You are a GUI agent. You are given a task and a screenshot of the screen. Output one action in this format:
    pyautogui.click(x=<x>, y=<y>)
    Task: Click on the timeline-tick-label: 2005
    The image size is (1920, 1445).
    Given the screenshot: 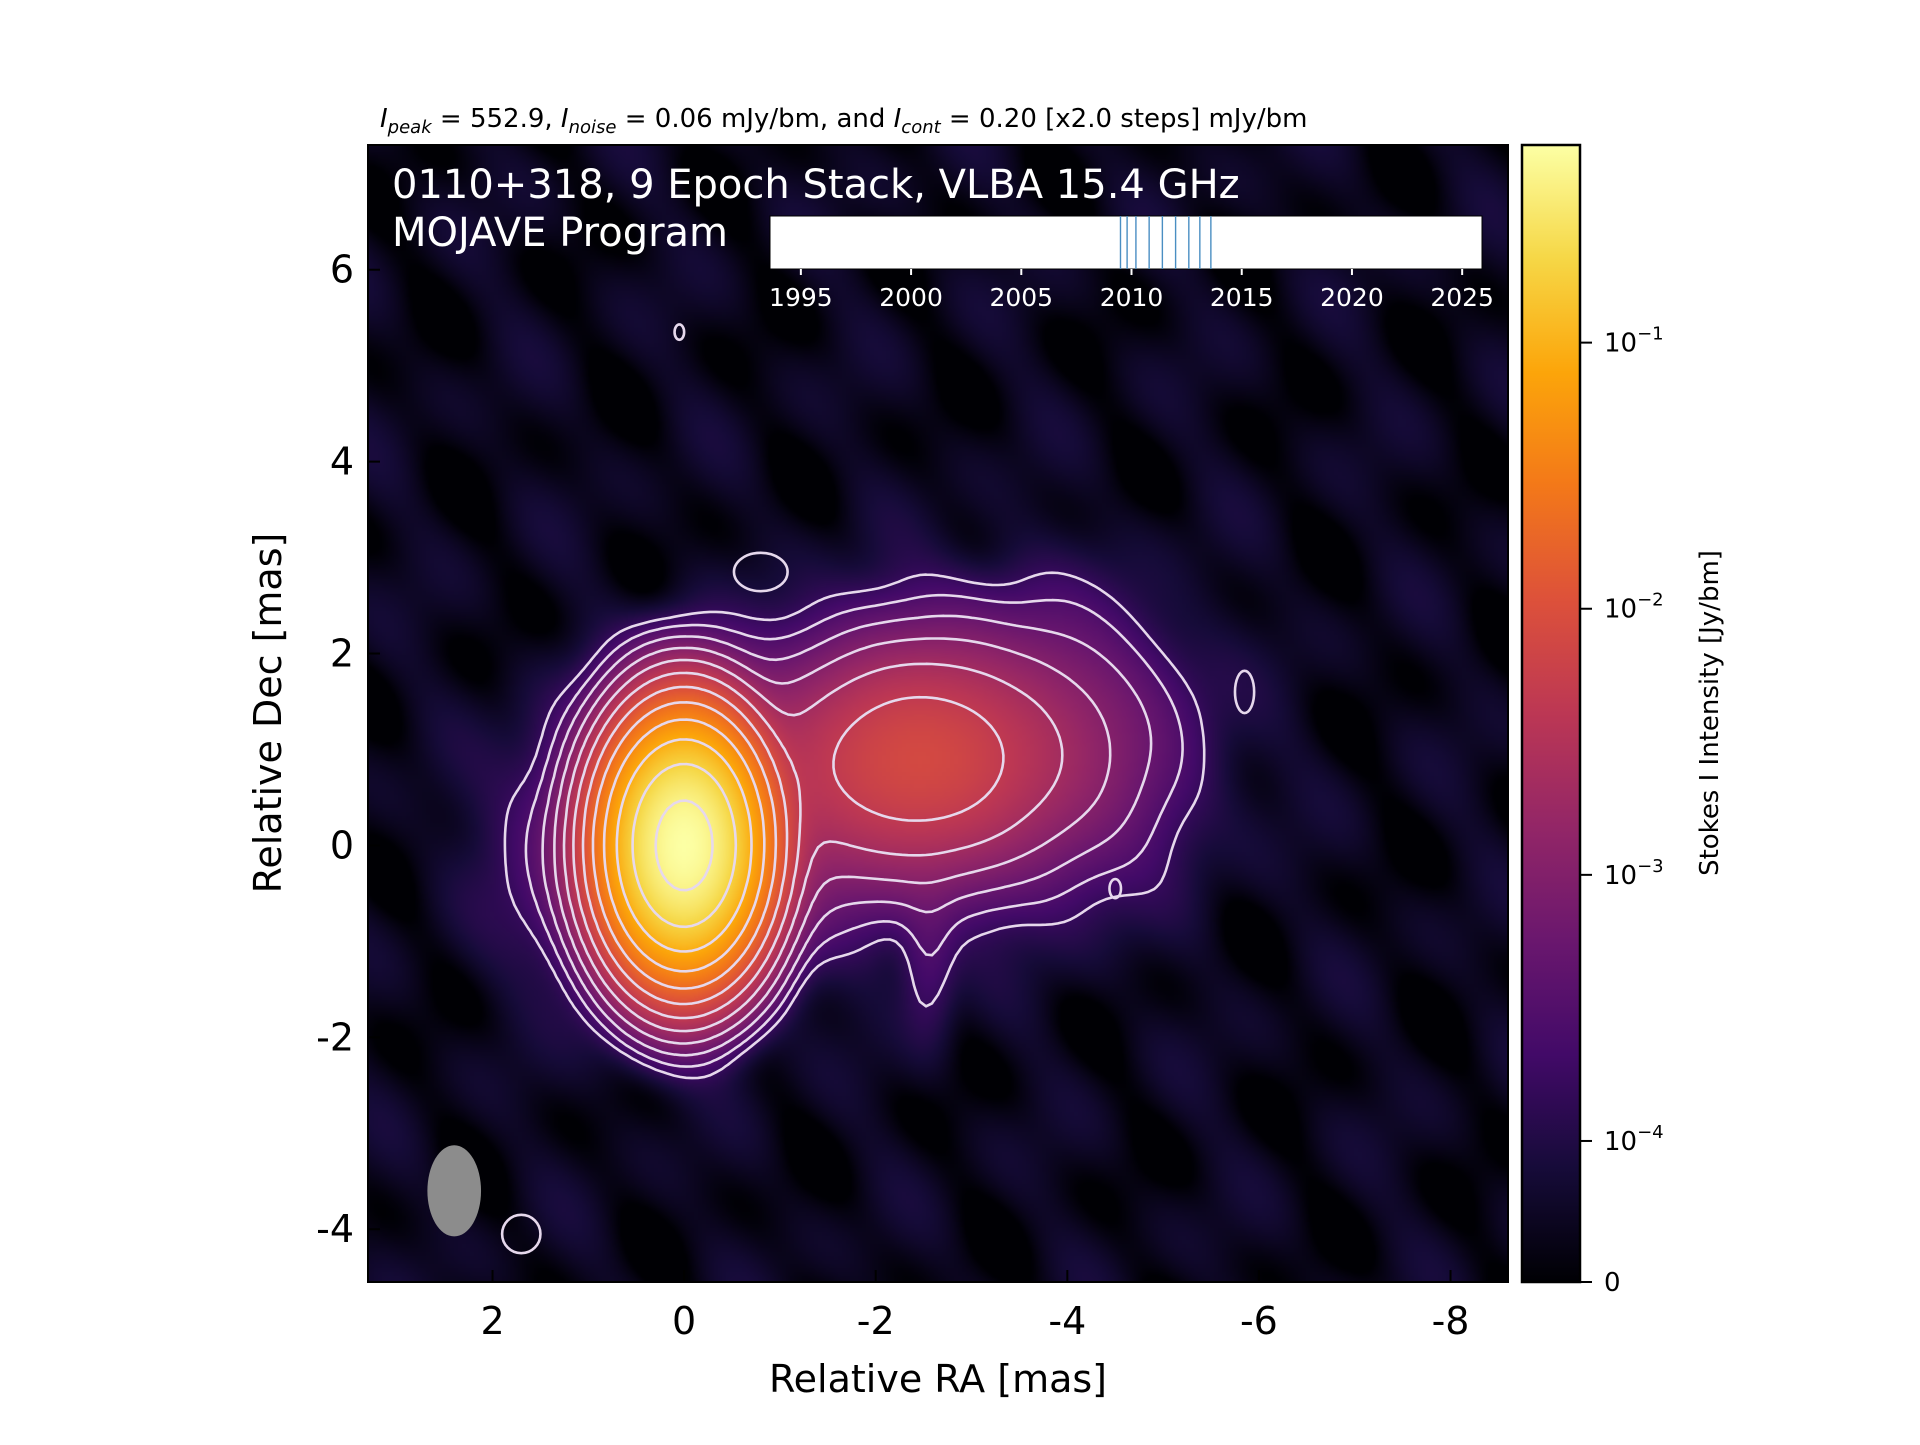 What is the action you would take?
    pyautogui.click(x=1021, y=297)
    